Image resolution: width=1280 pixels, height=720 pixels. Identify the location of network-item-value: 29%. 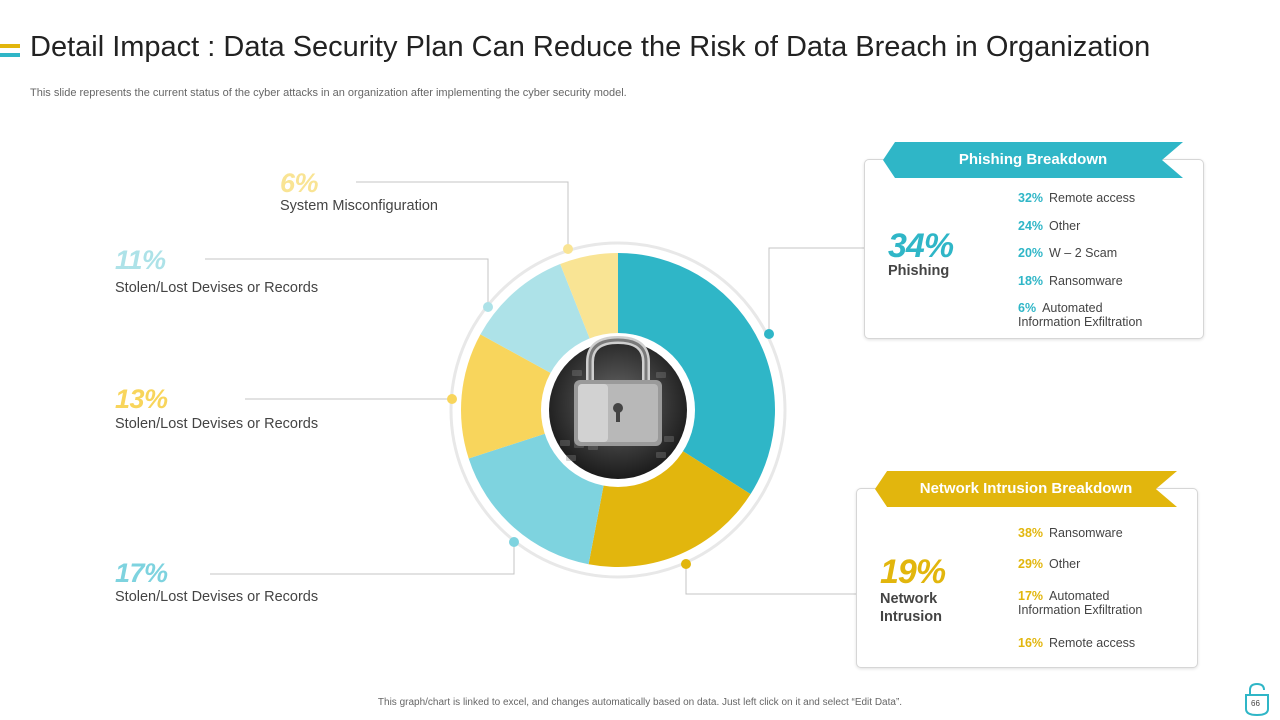
(1031, 564).